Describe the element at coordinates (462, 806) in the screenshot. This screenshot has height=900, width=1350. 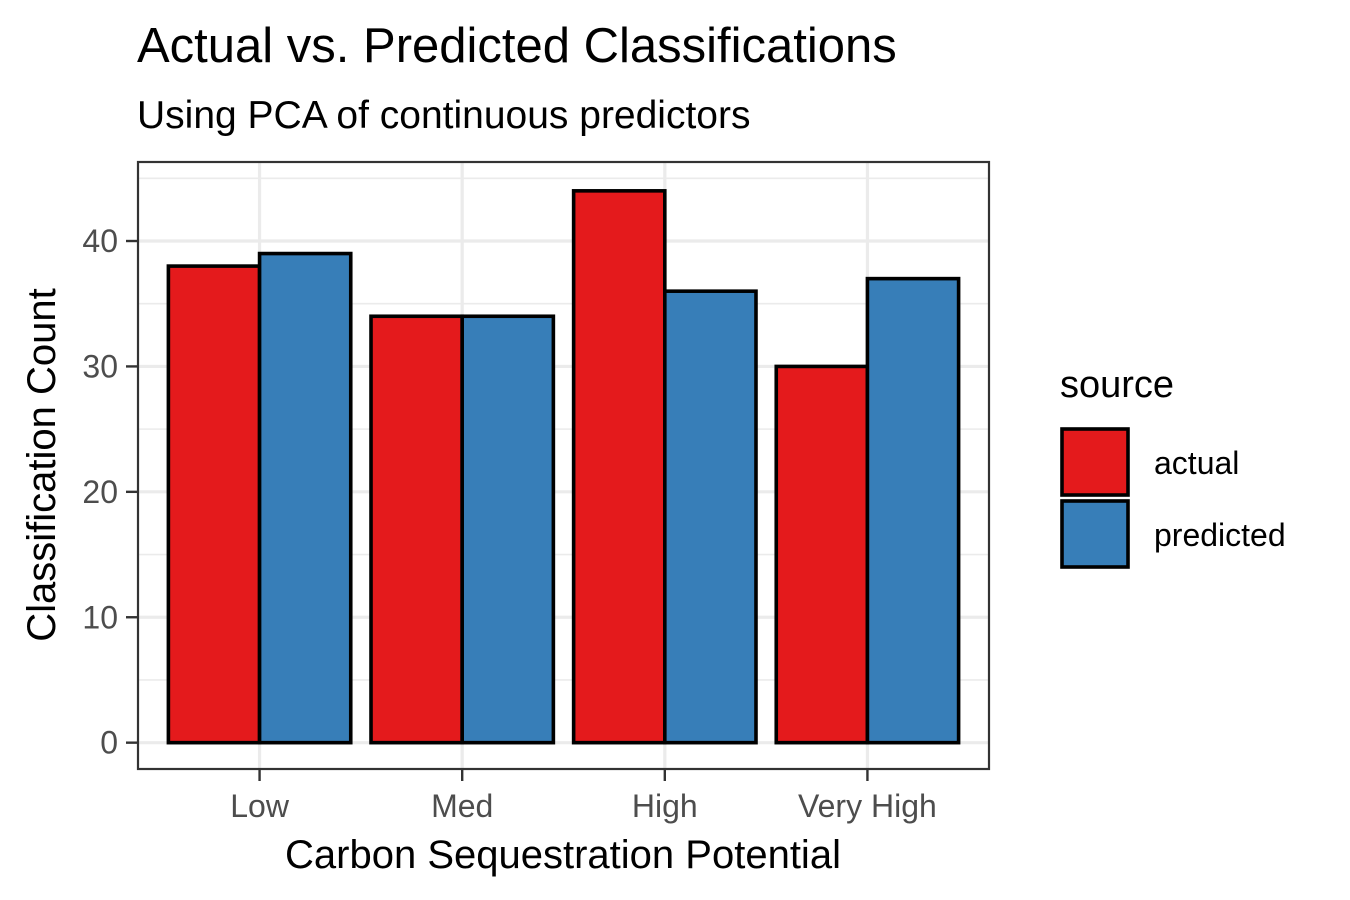
I see `x-tick-label: Med` at that location.